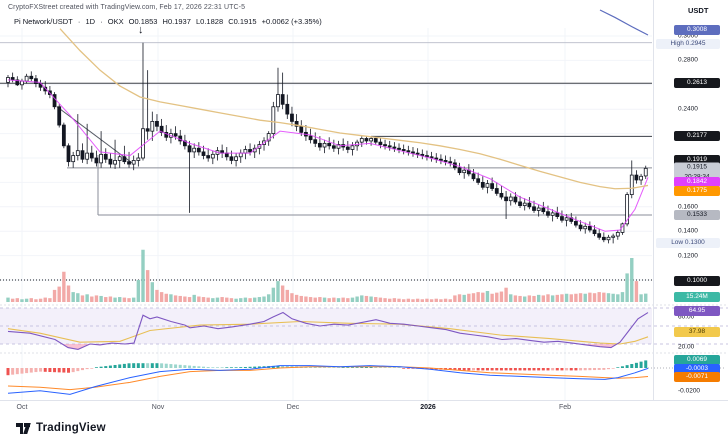 Image resolution: width=728 pixels, height=443 pixels. I want to click on axis-badge-rsi-ma-value: 37.98, so click(697, 332).